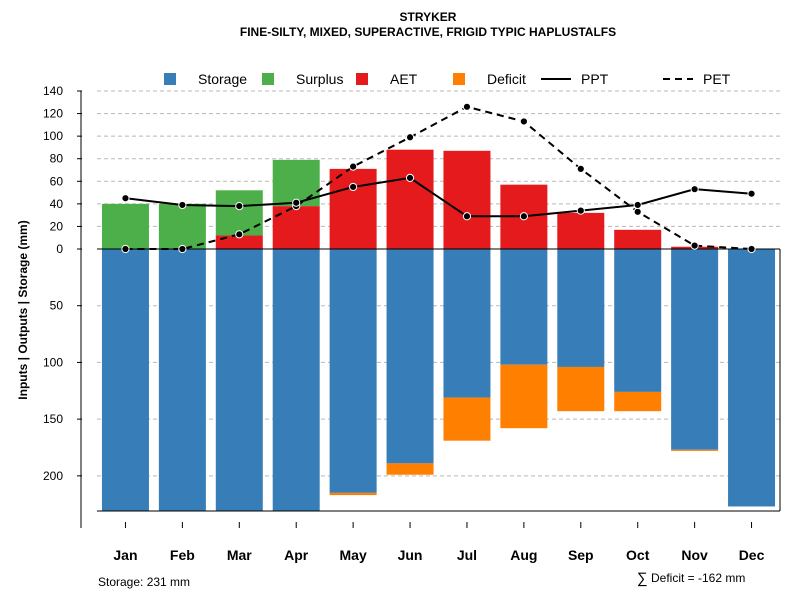  I want to click on x-tick-label-may: May, so click(353, 555).